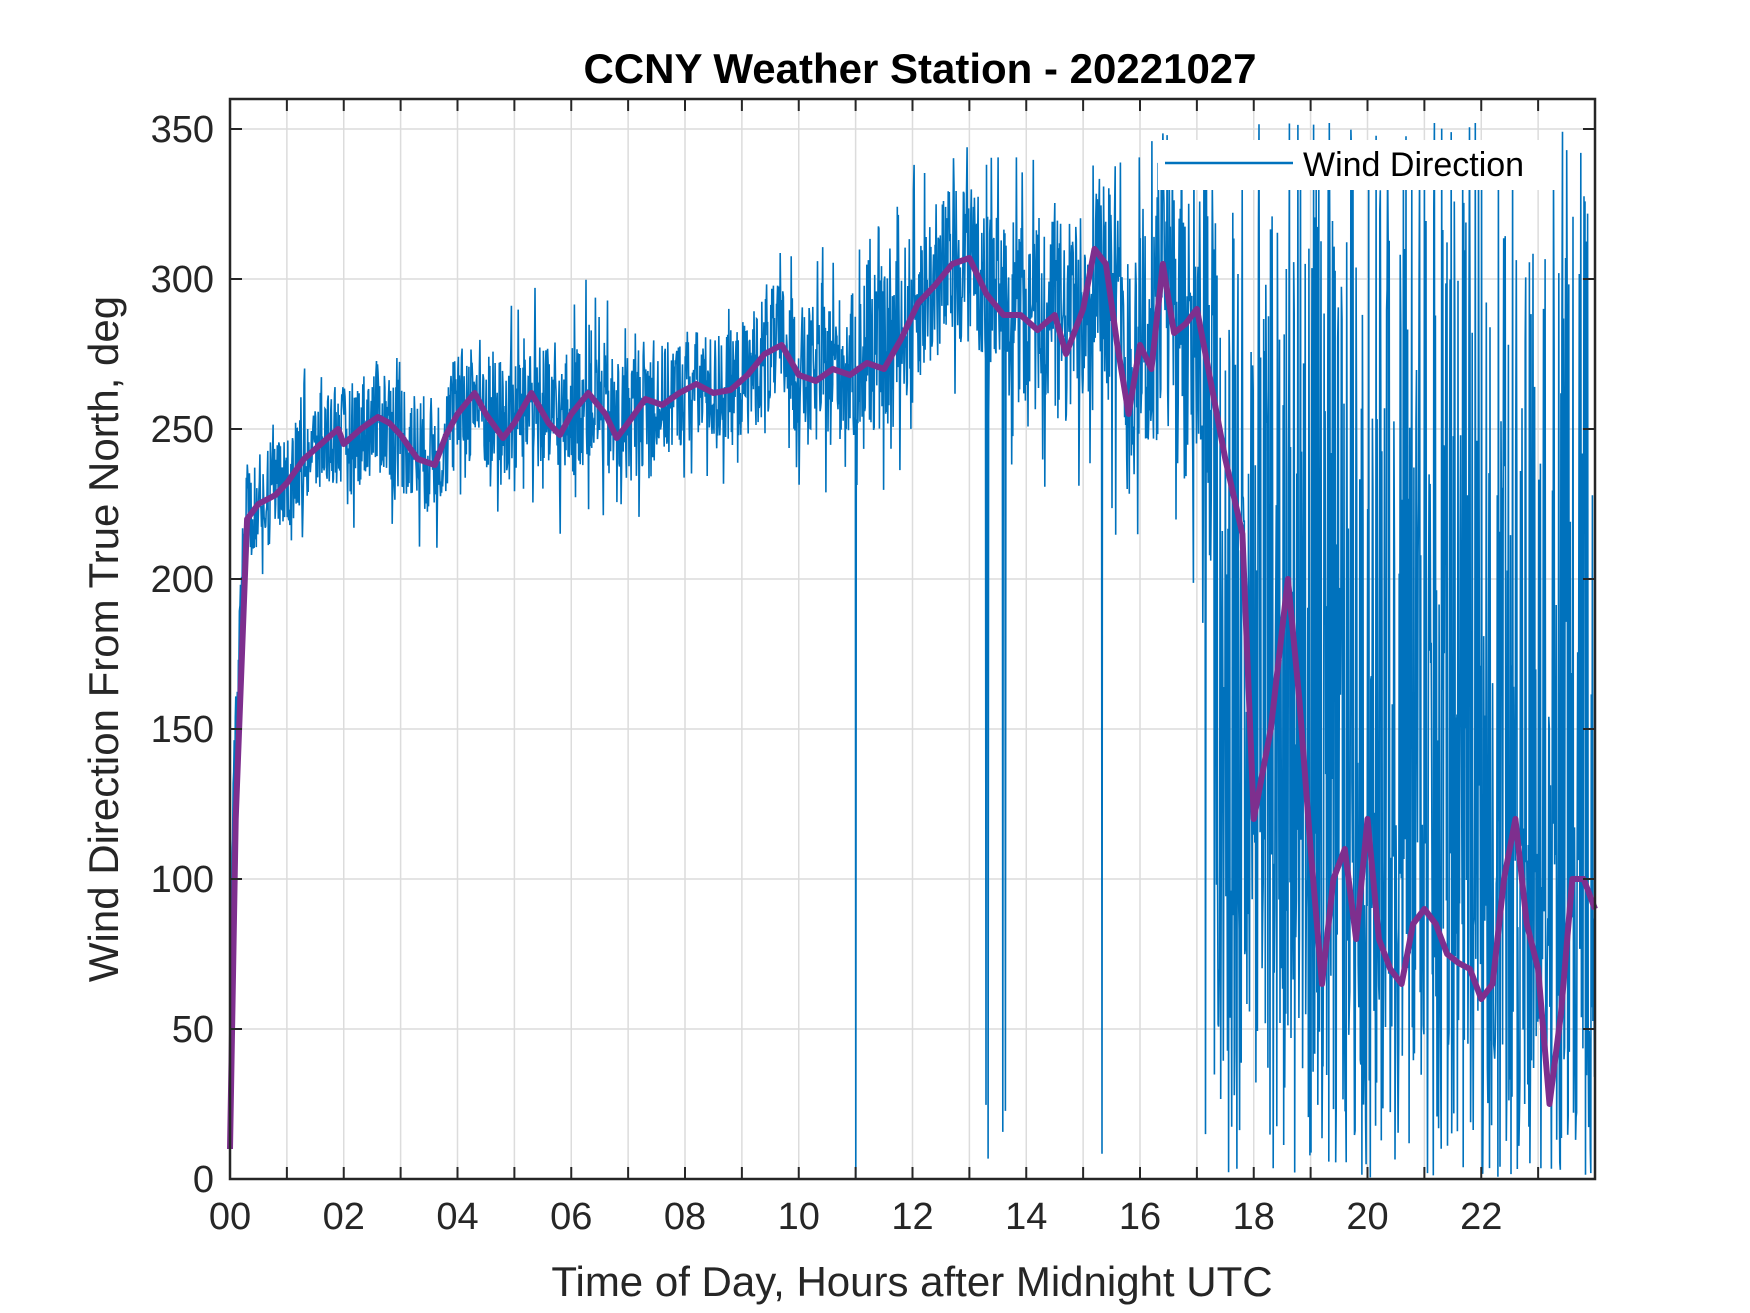 Image resolution: width=1750 pixels, height=1313 pixels. What do you see at coordinates (1413, 165) in the screenshot?
I see `legend-label-wind-direction: Wind Direction` at bounding box center [1413, 165].